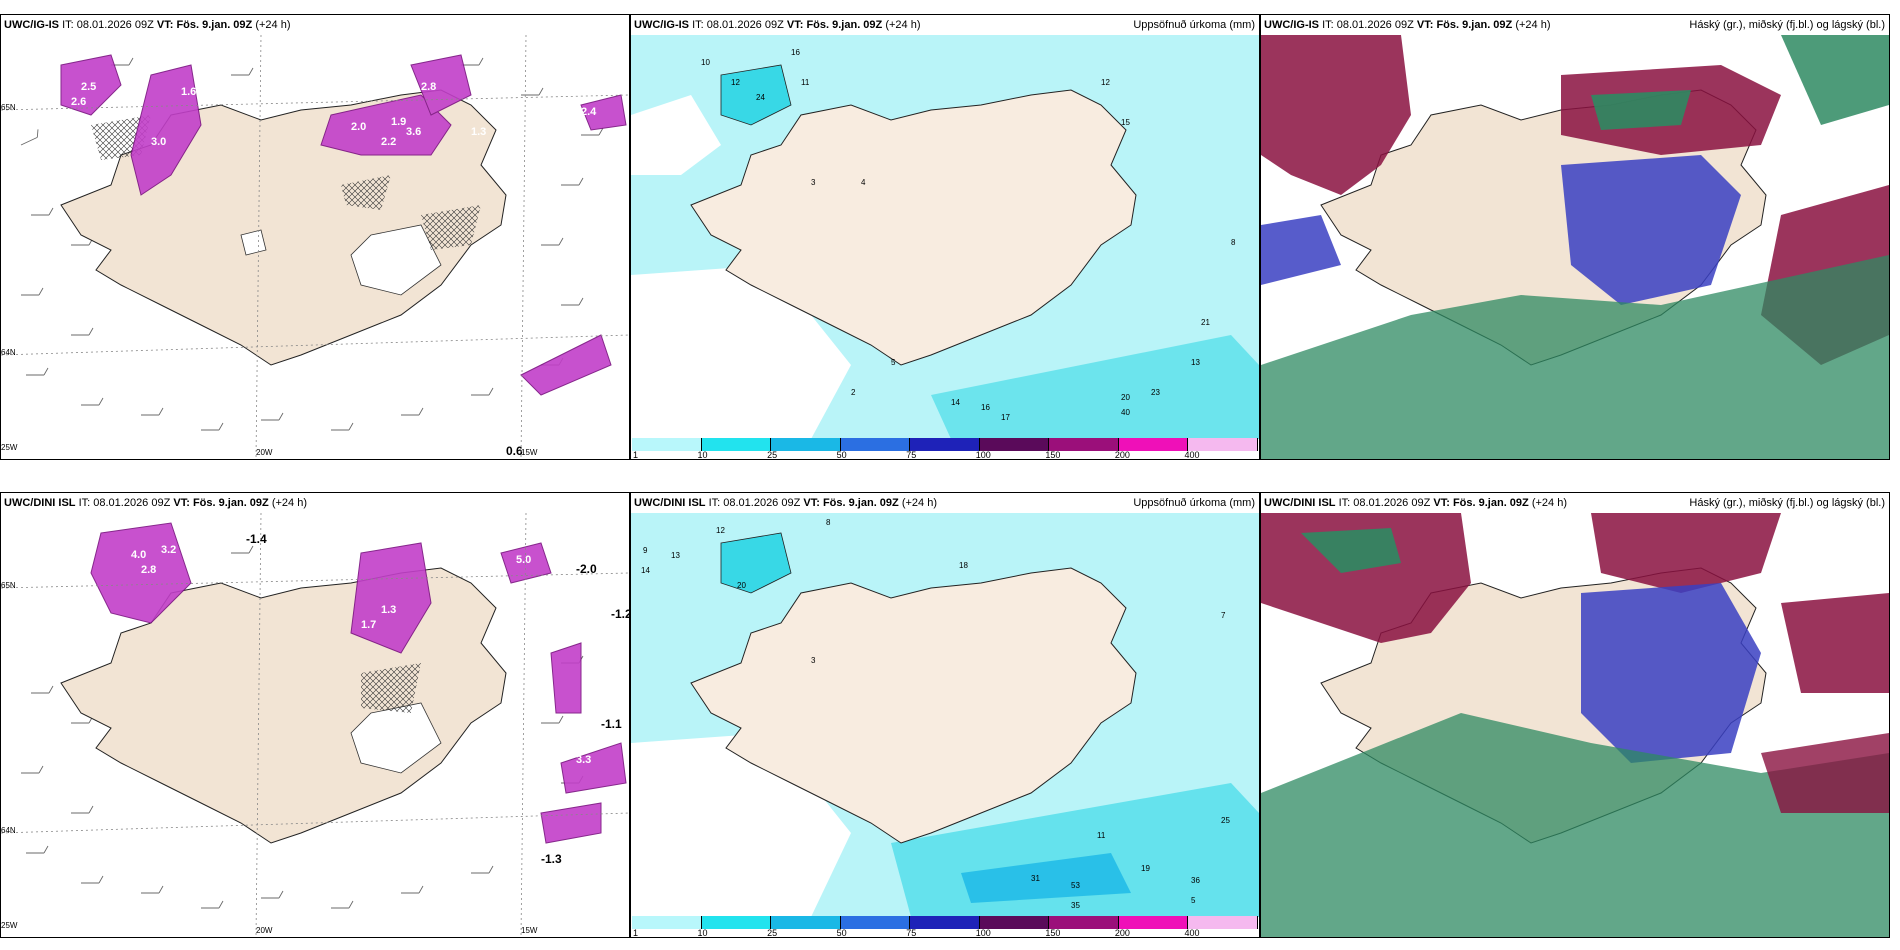 This screenshot has height=950, width=1900. Describe the element at coordinates (589, 112) in the screenshot. I see `svg-text: 2.4` at that location.